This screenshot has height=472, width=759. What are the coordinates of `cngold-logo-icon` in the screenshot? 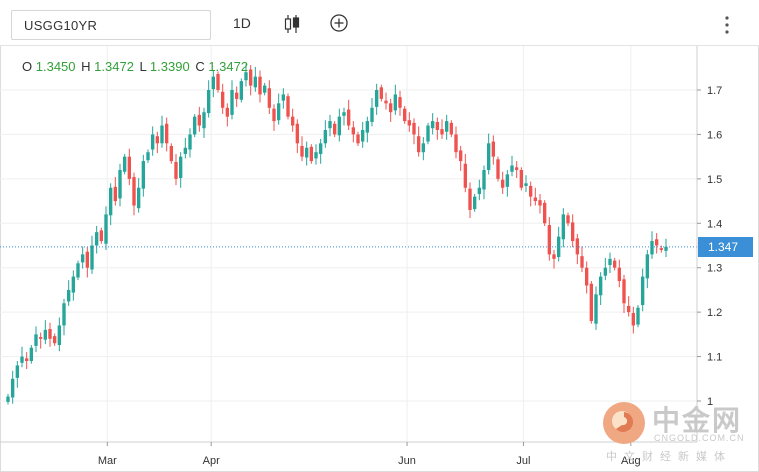 It's located at (624, 423).